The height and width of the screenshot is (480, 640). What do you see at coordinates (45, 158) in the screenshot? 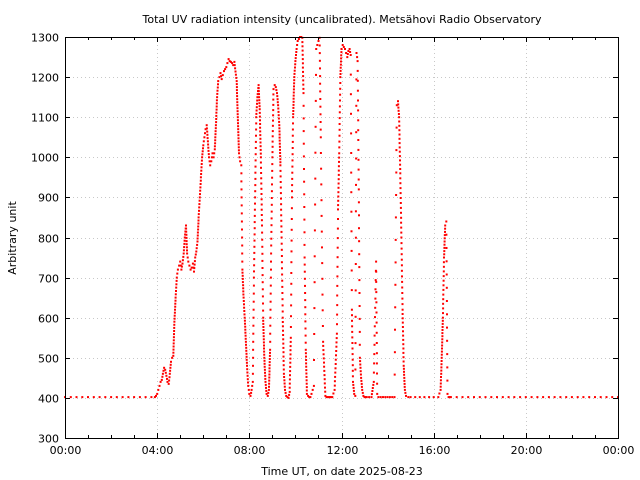
I see `y-tick-label: 1000` at bounding box center [45, 158].